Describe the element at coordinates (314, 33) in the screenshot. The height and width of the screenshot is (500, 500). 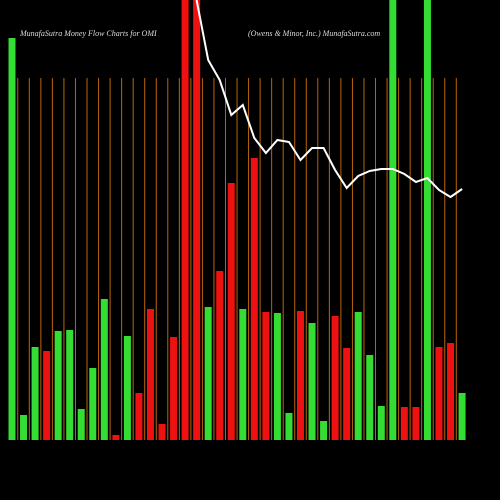
I see `chart-subtitle: (Owens & Minor, Inc.) MunafaSutra.com` at that location.